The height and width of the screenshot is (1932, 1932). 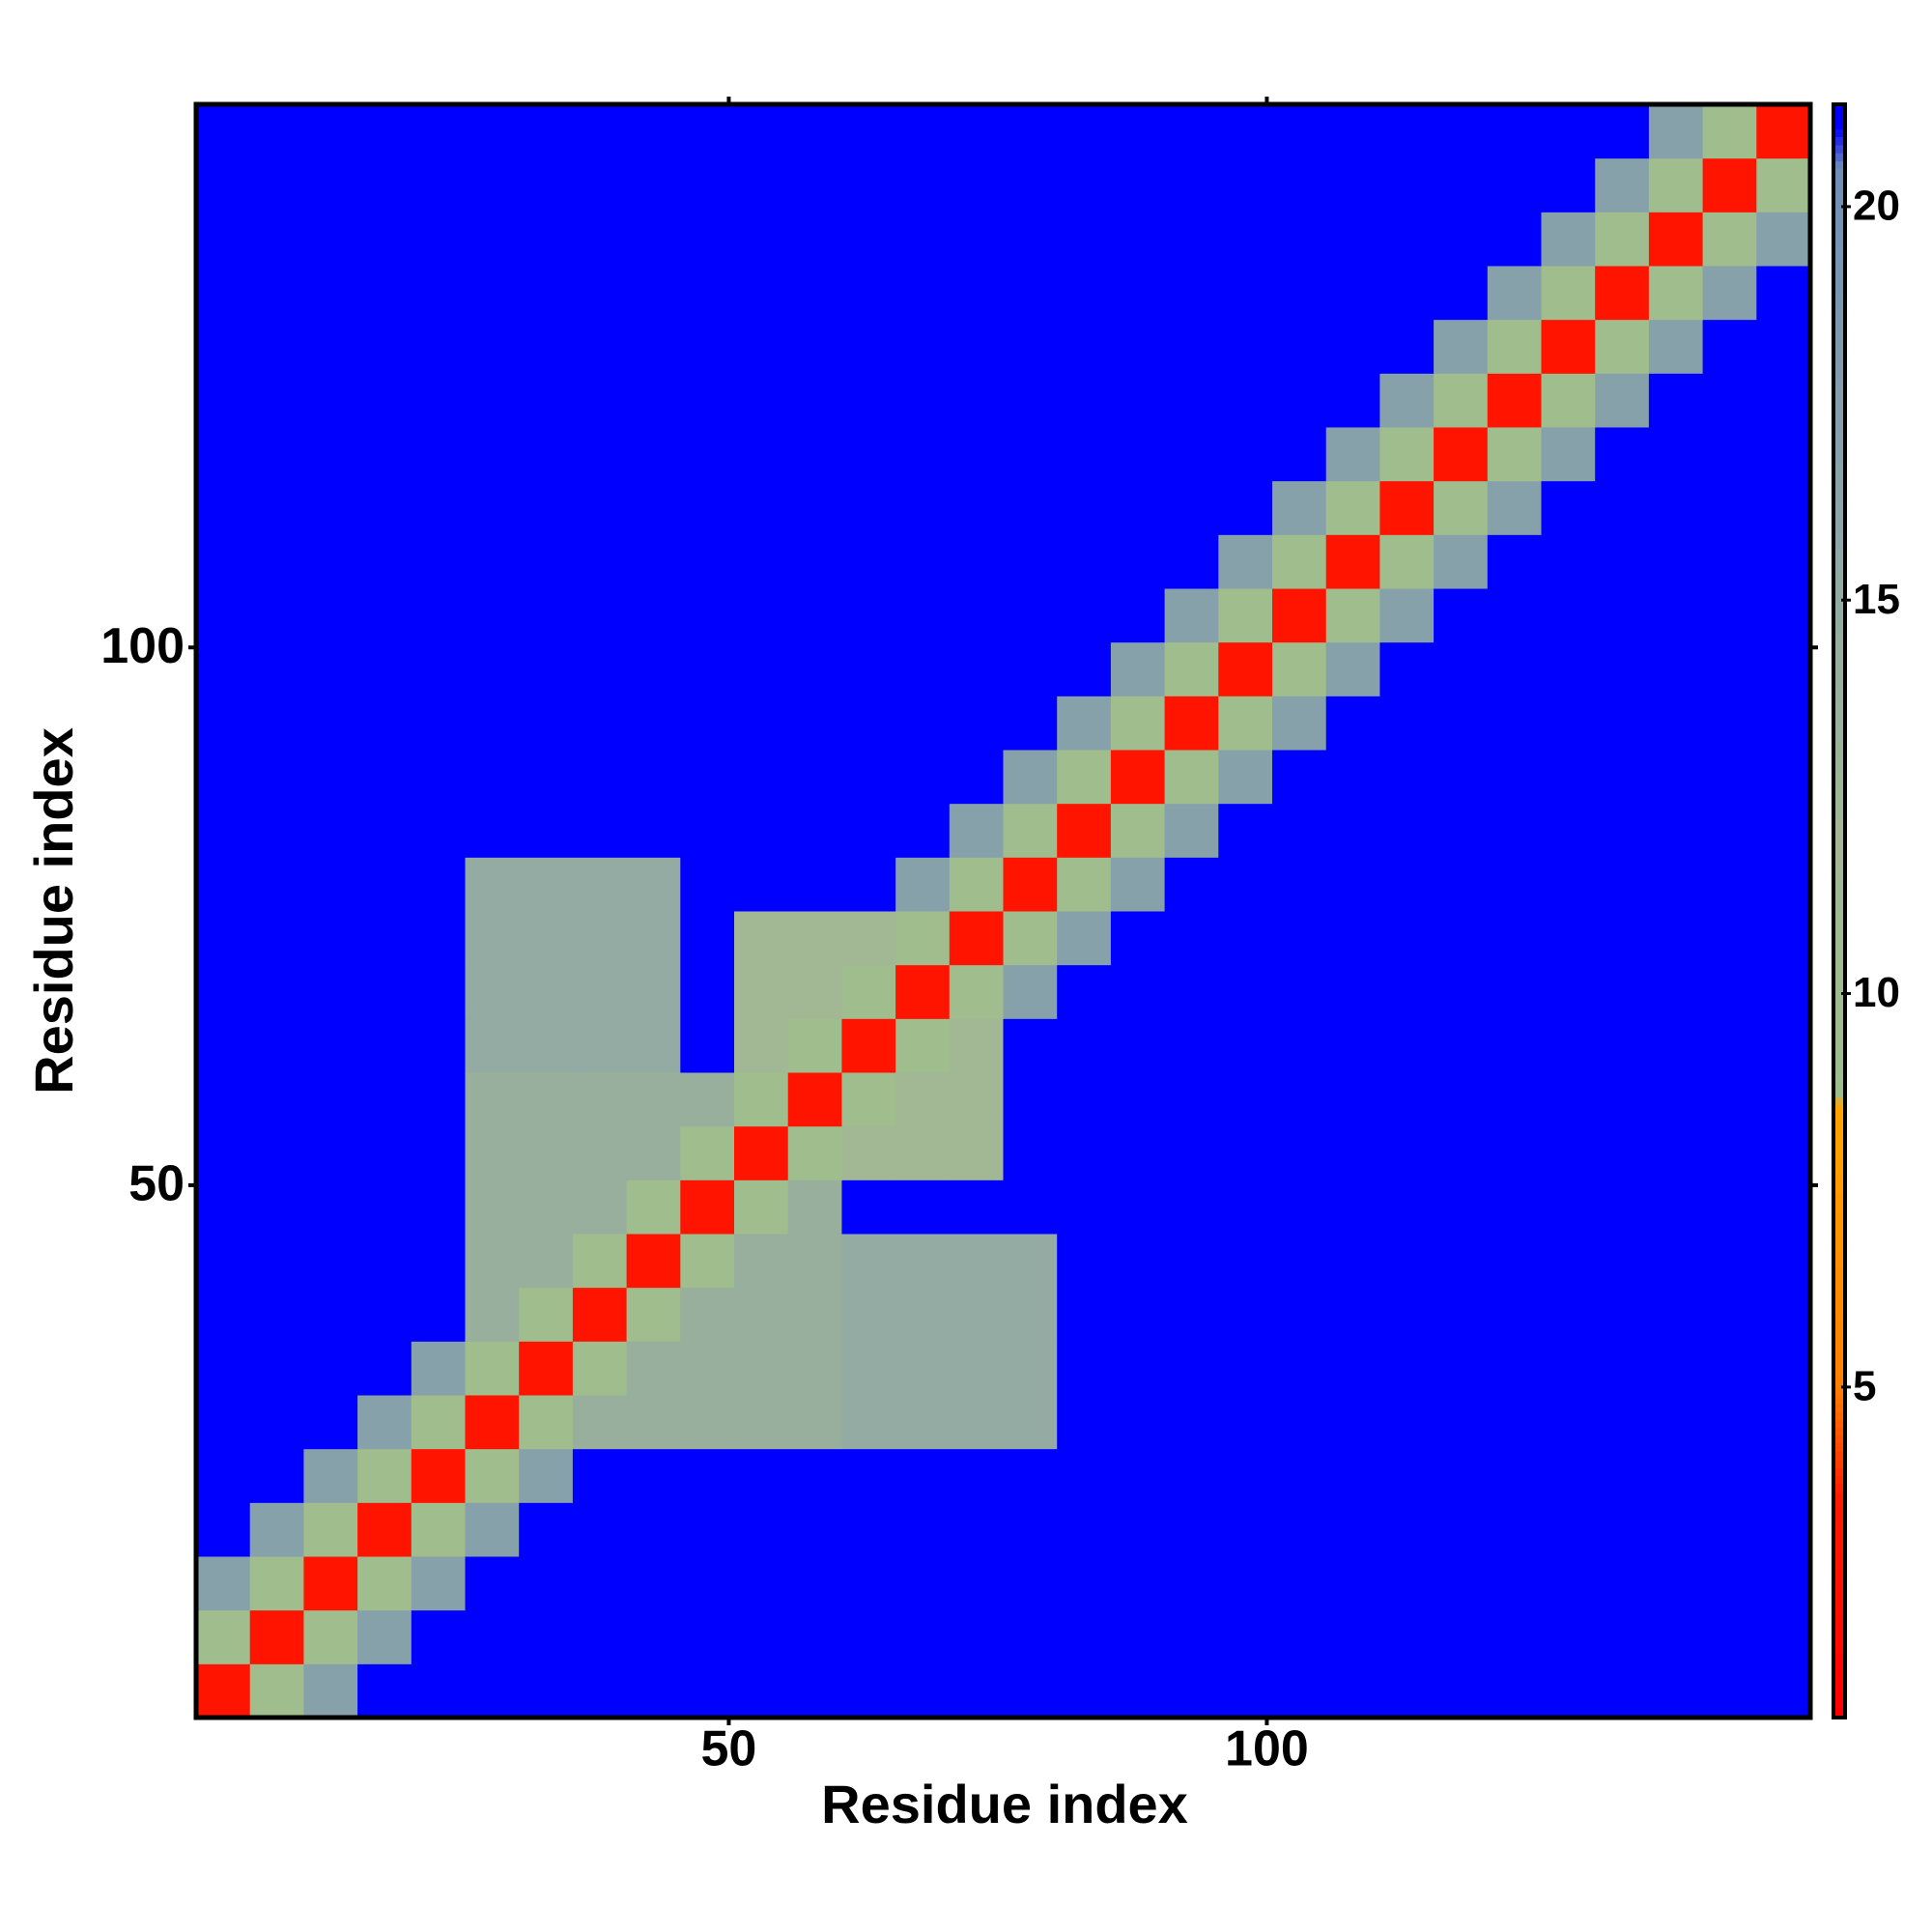 What do you see at coordinates (53, 910) in the screenshot?
I see `y-axis-title: Residue index` at bounding box center [53, 910].